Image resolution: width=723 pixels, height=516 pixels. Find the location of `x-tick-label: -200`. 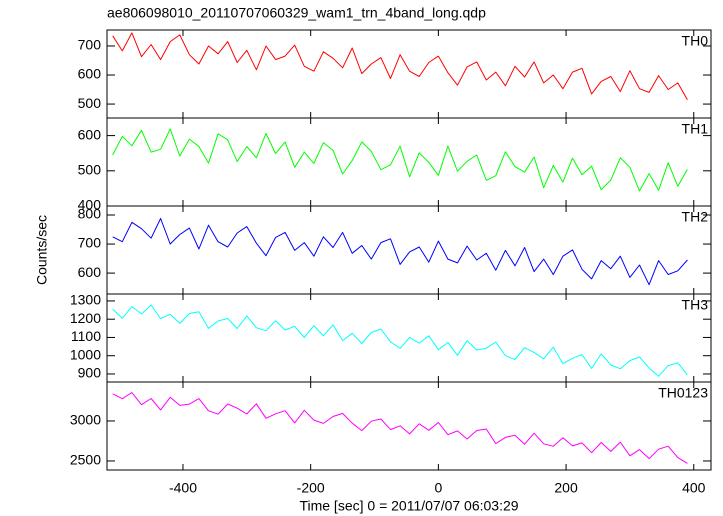

x-tick-label: -200 is located at coordinates (311, 488).